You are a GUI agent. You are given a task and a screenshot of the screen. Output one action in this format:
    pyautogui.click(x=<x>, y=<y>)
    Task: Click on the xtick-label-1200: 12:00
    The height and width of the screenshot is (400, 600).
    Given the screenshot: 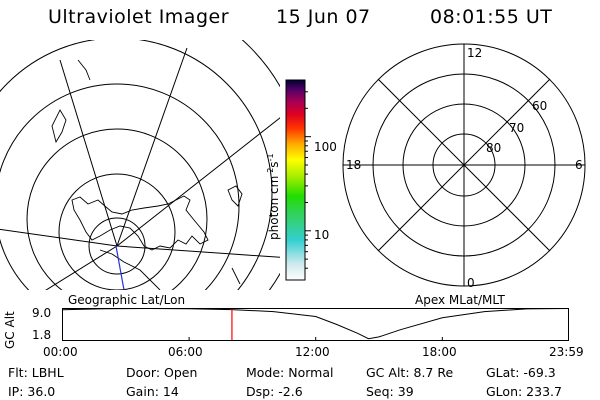 What is the action you would take?
    pyautogui.click(x=312, y=352)
    